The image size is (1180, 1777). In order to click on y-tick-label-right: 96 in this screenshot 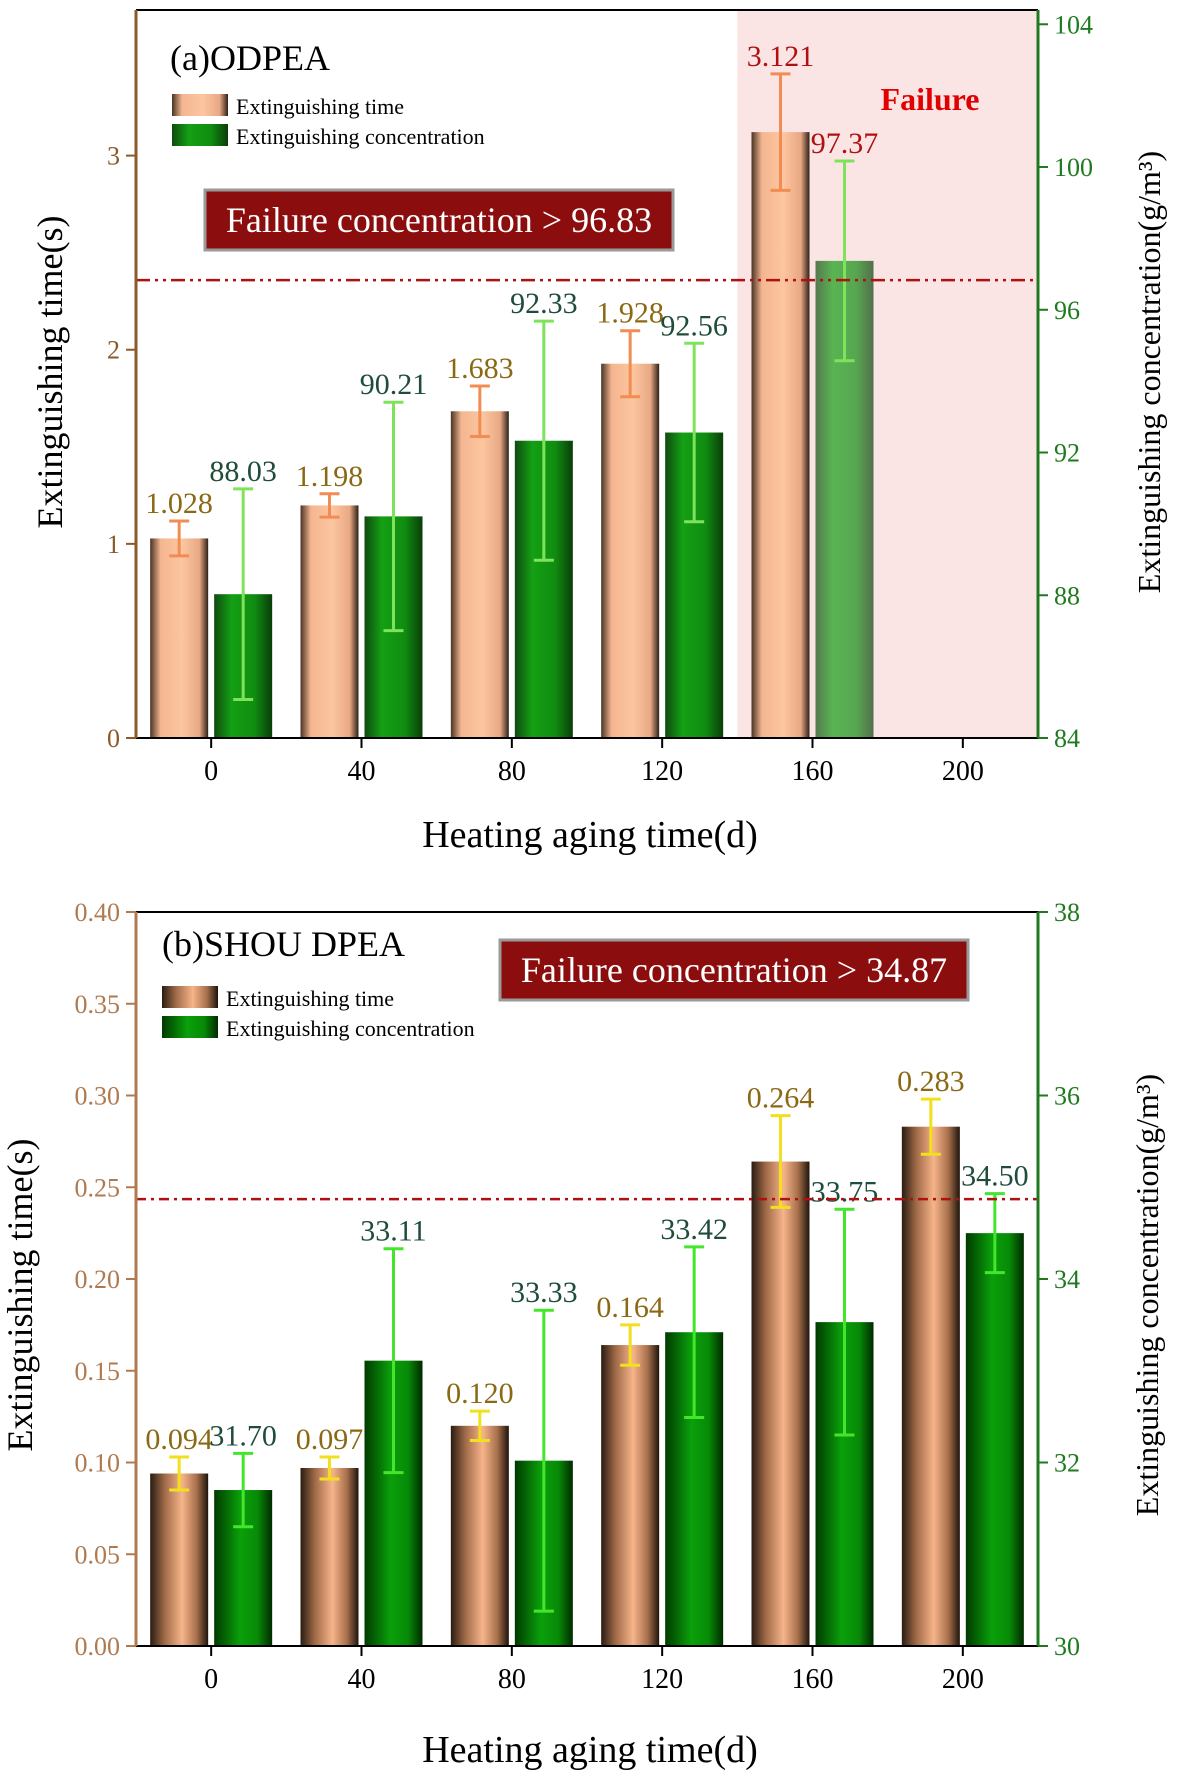, I will do `click(1067, 310)`.